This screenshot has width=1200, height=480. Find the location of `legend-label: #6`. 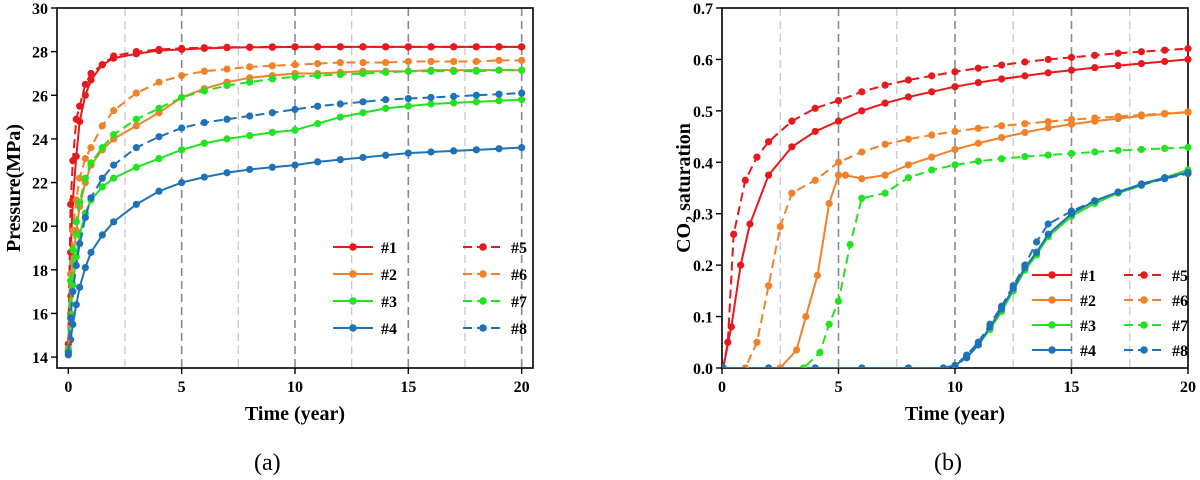

legend-label: #6 is located at coordinates (519, 275).